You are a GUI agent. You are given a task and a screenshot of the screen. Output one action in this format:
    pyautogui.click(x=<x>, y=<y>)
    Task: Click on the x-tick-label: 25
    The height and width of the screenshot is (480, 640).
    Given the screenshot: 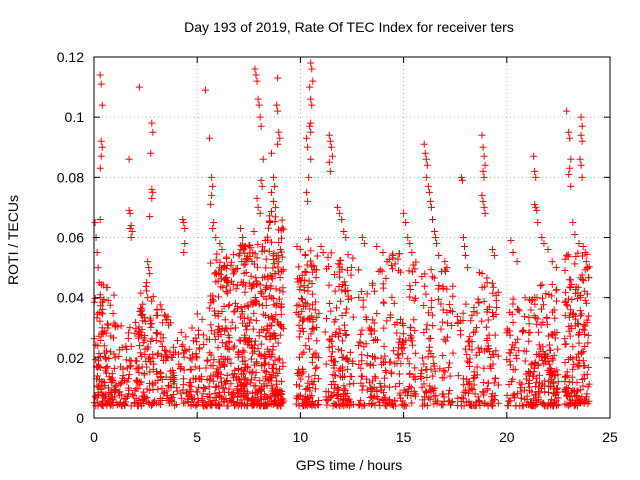 What is the action you would take?
    pyautogui.click(x=610, y=437)
    